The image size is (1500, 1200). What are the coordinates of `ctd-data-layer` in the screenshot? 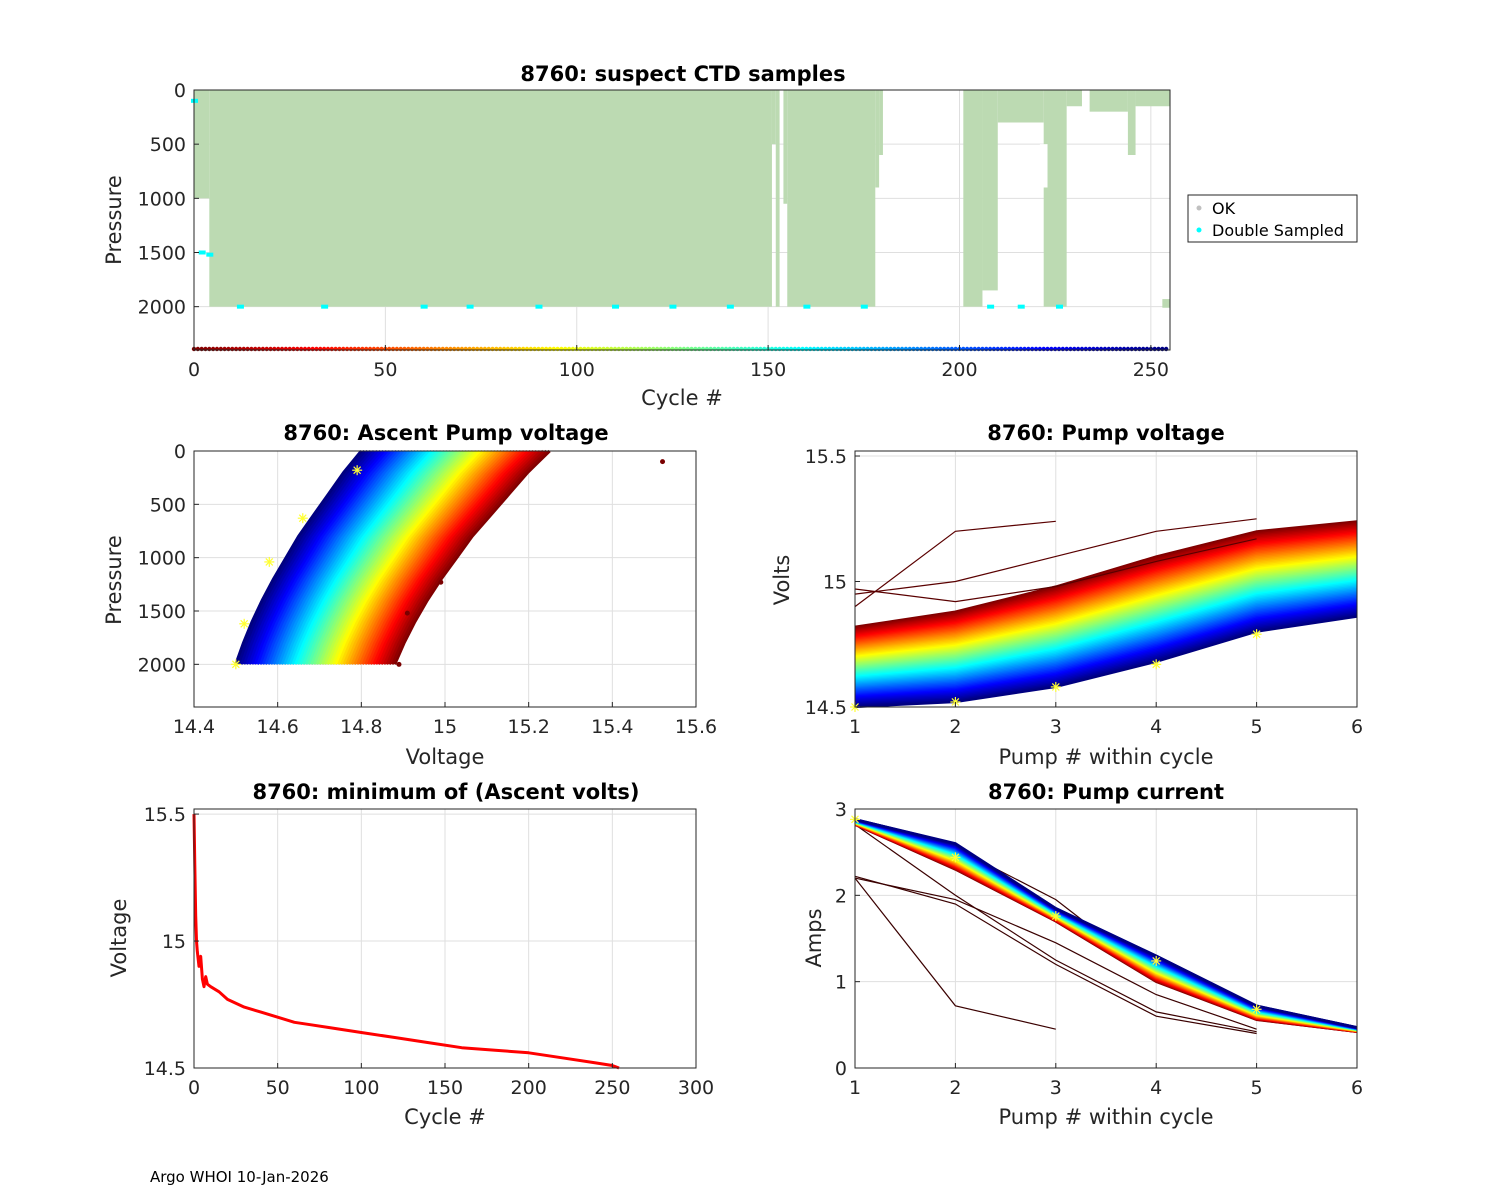 It's located at (680, 221).